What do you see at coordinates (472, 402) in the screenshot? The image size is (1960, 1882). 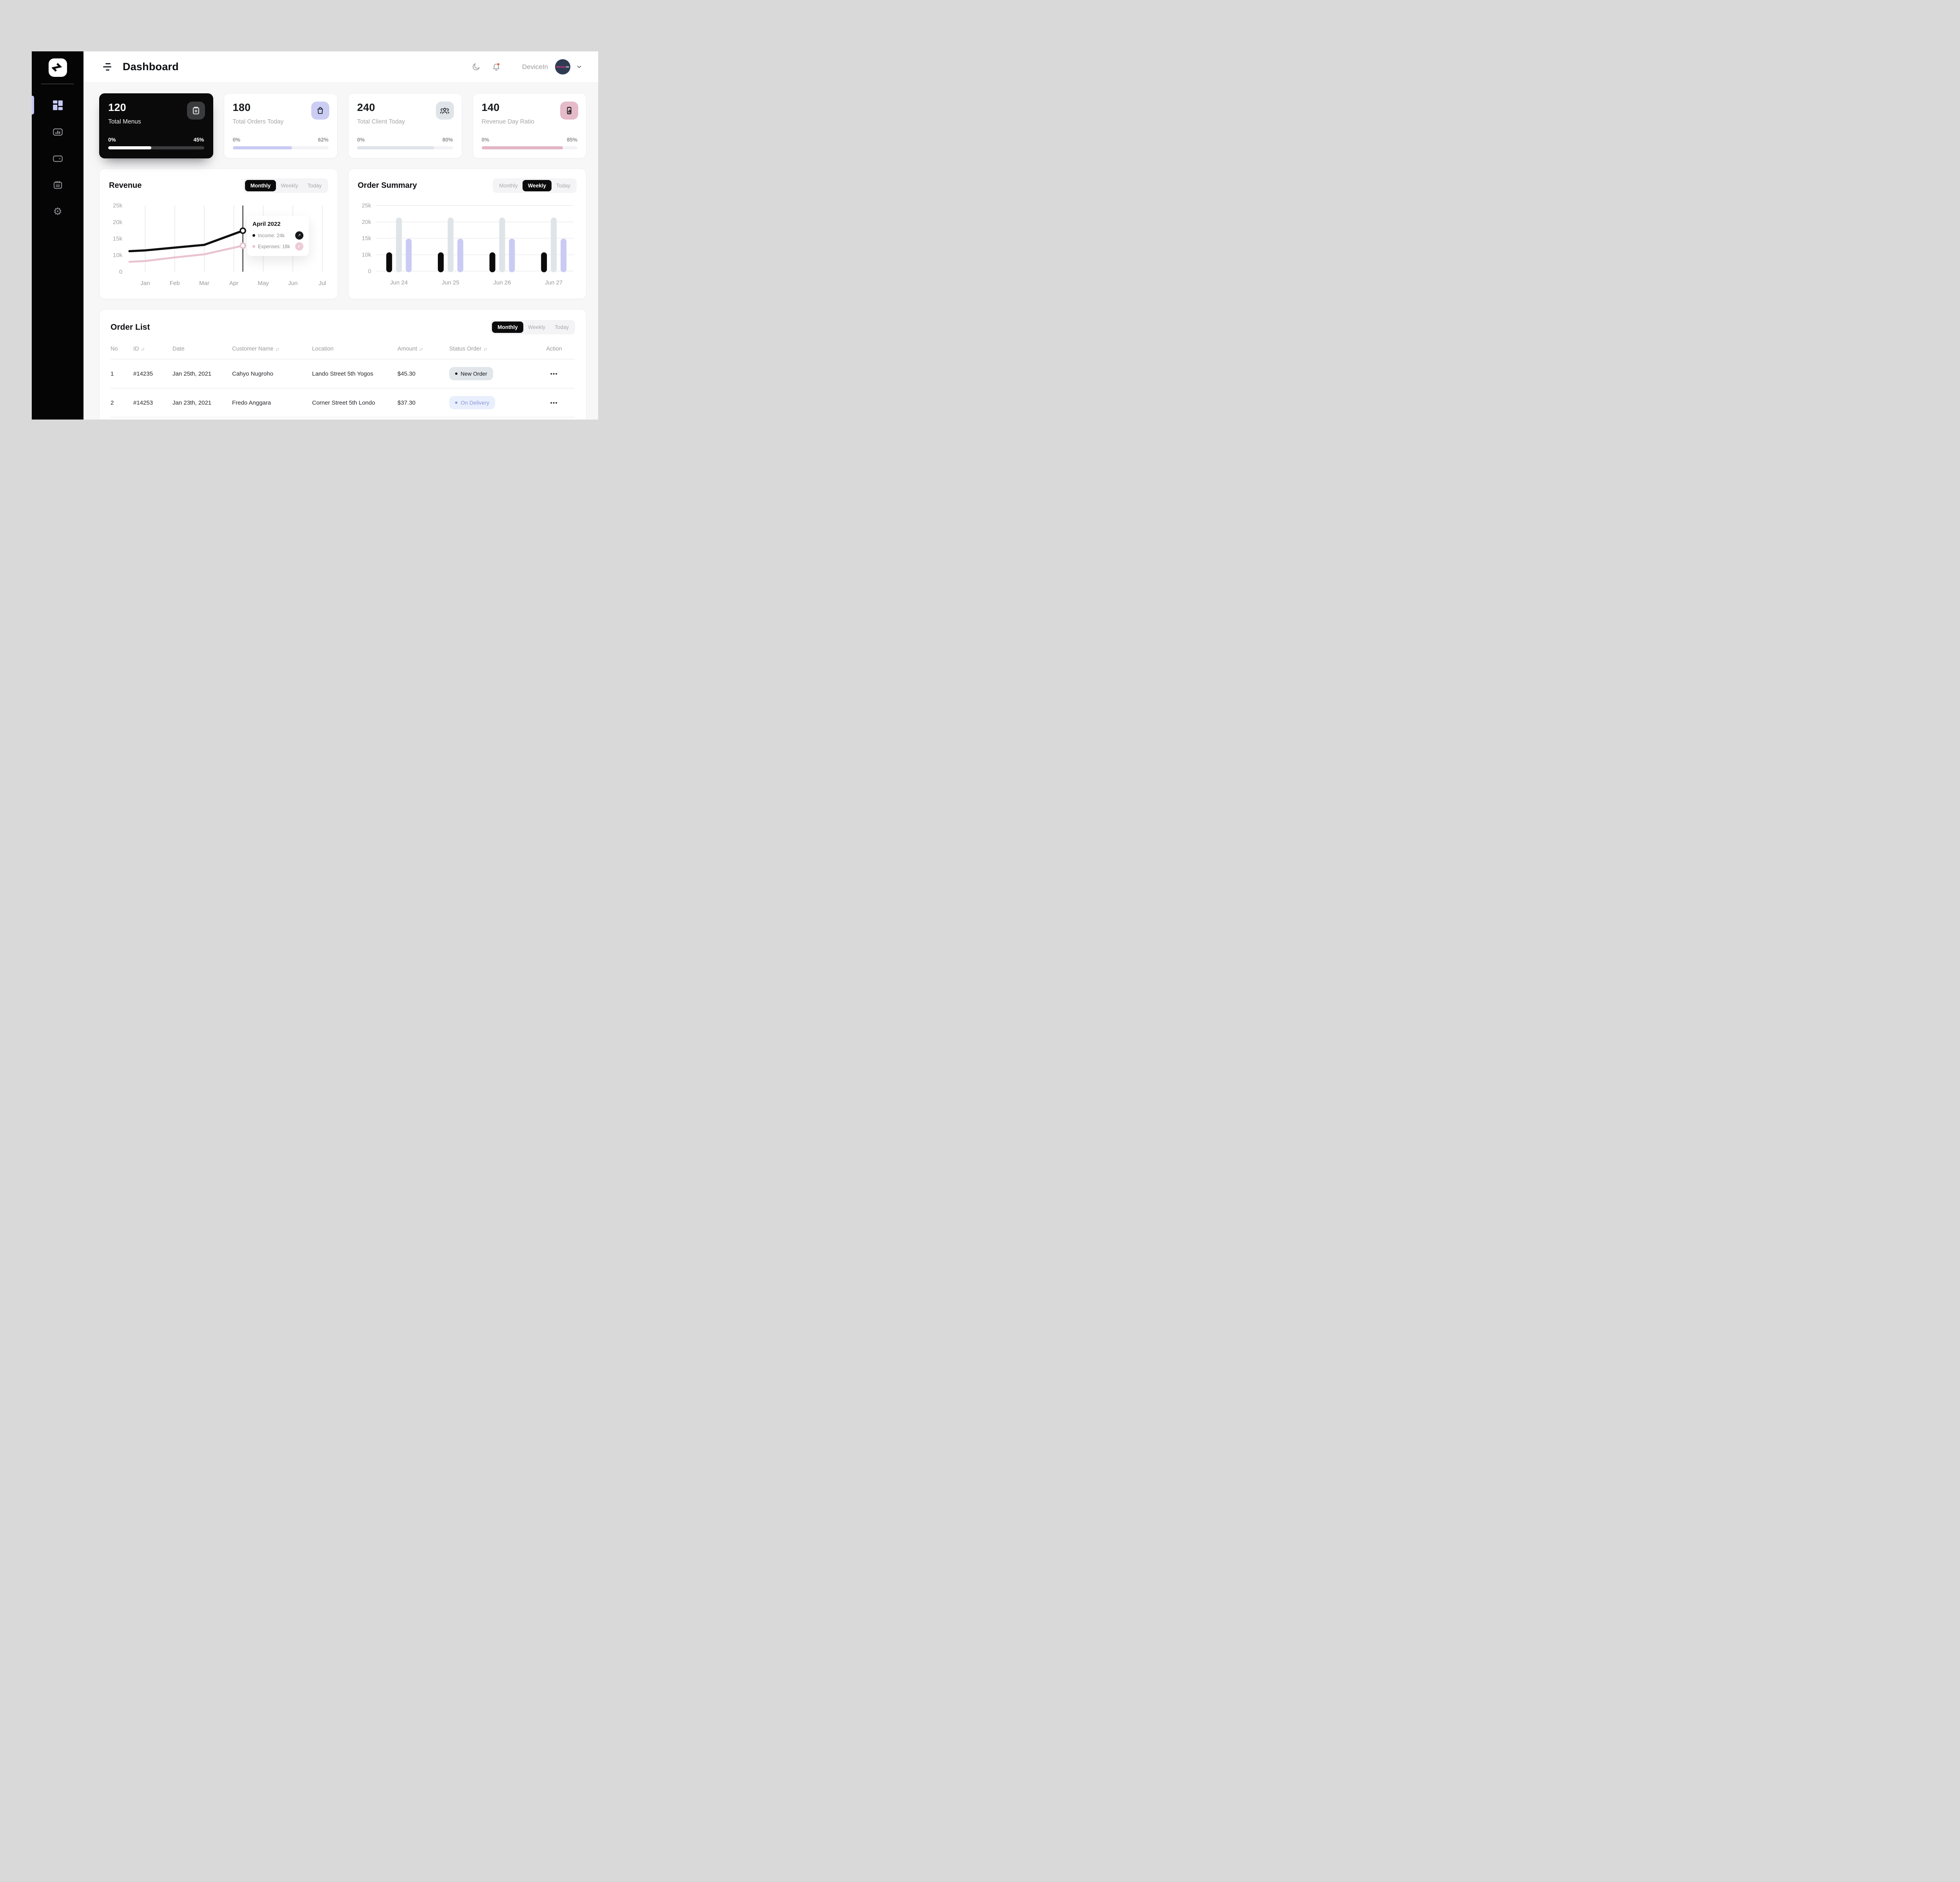 I see `status-badge: On Delivery` at bounding box center [472, 402].